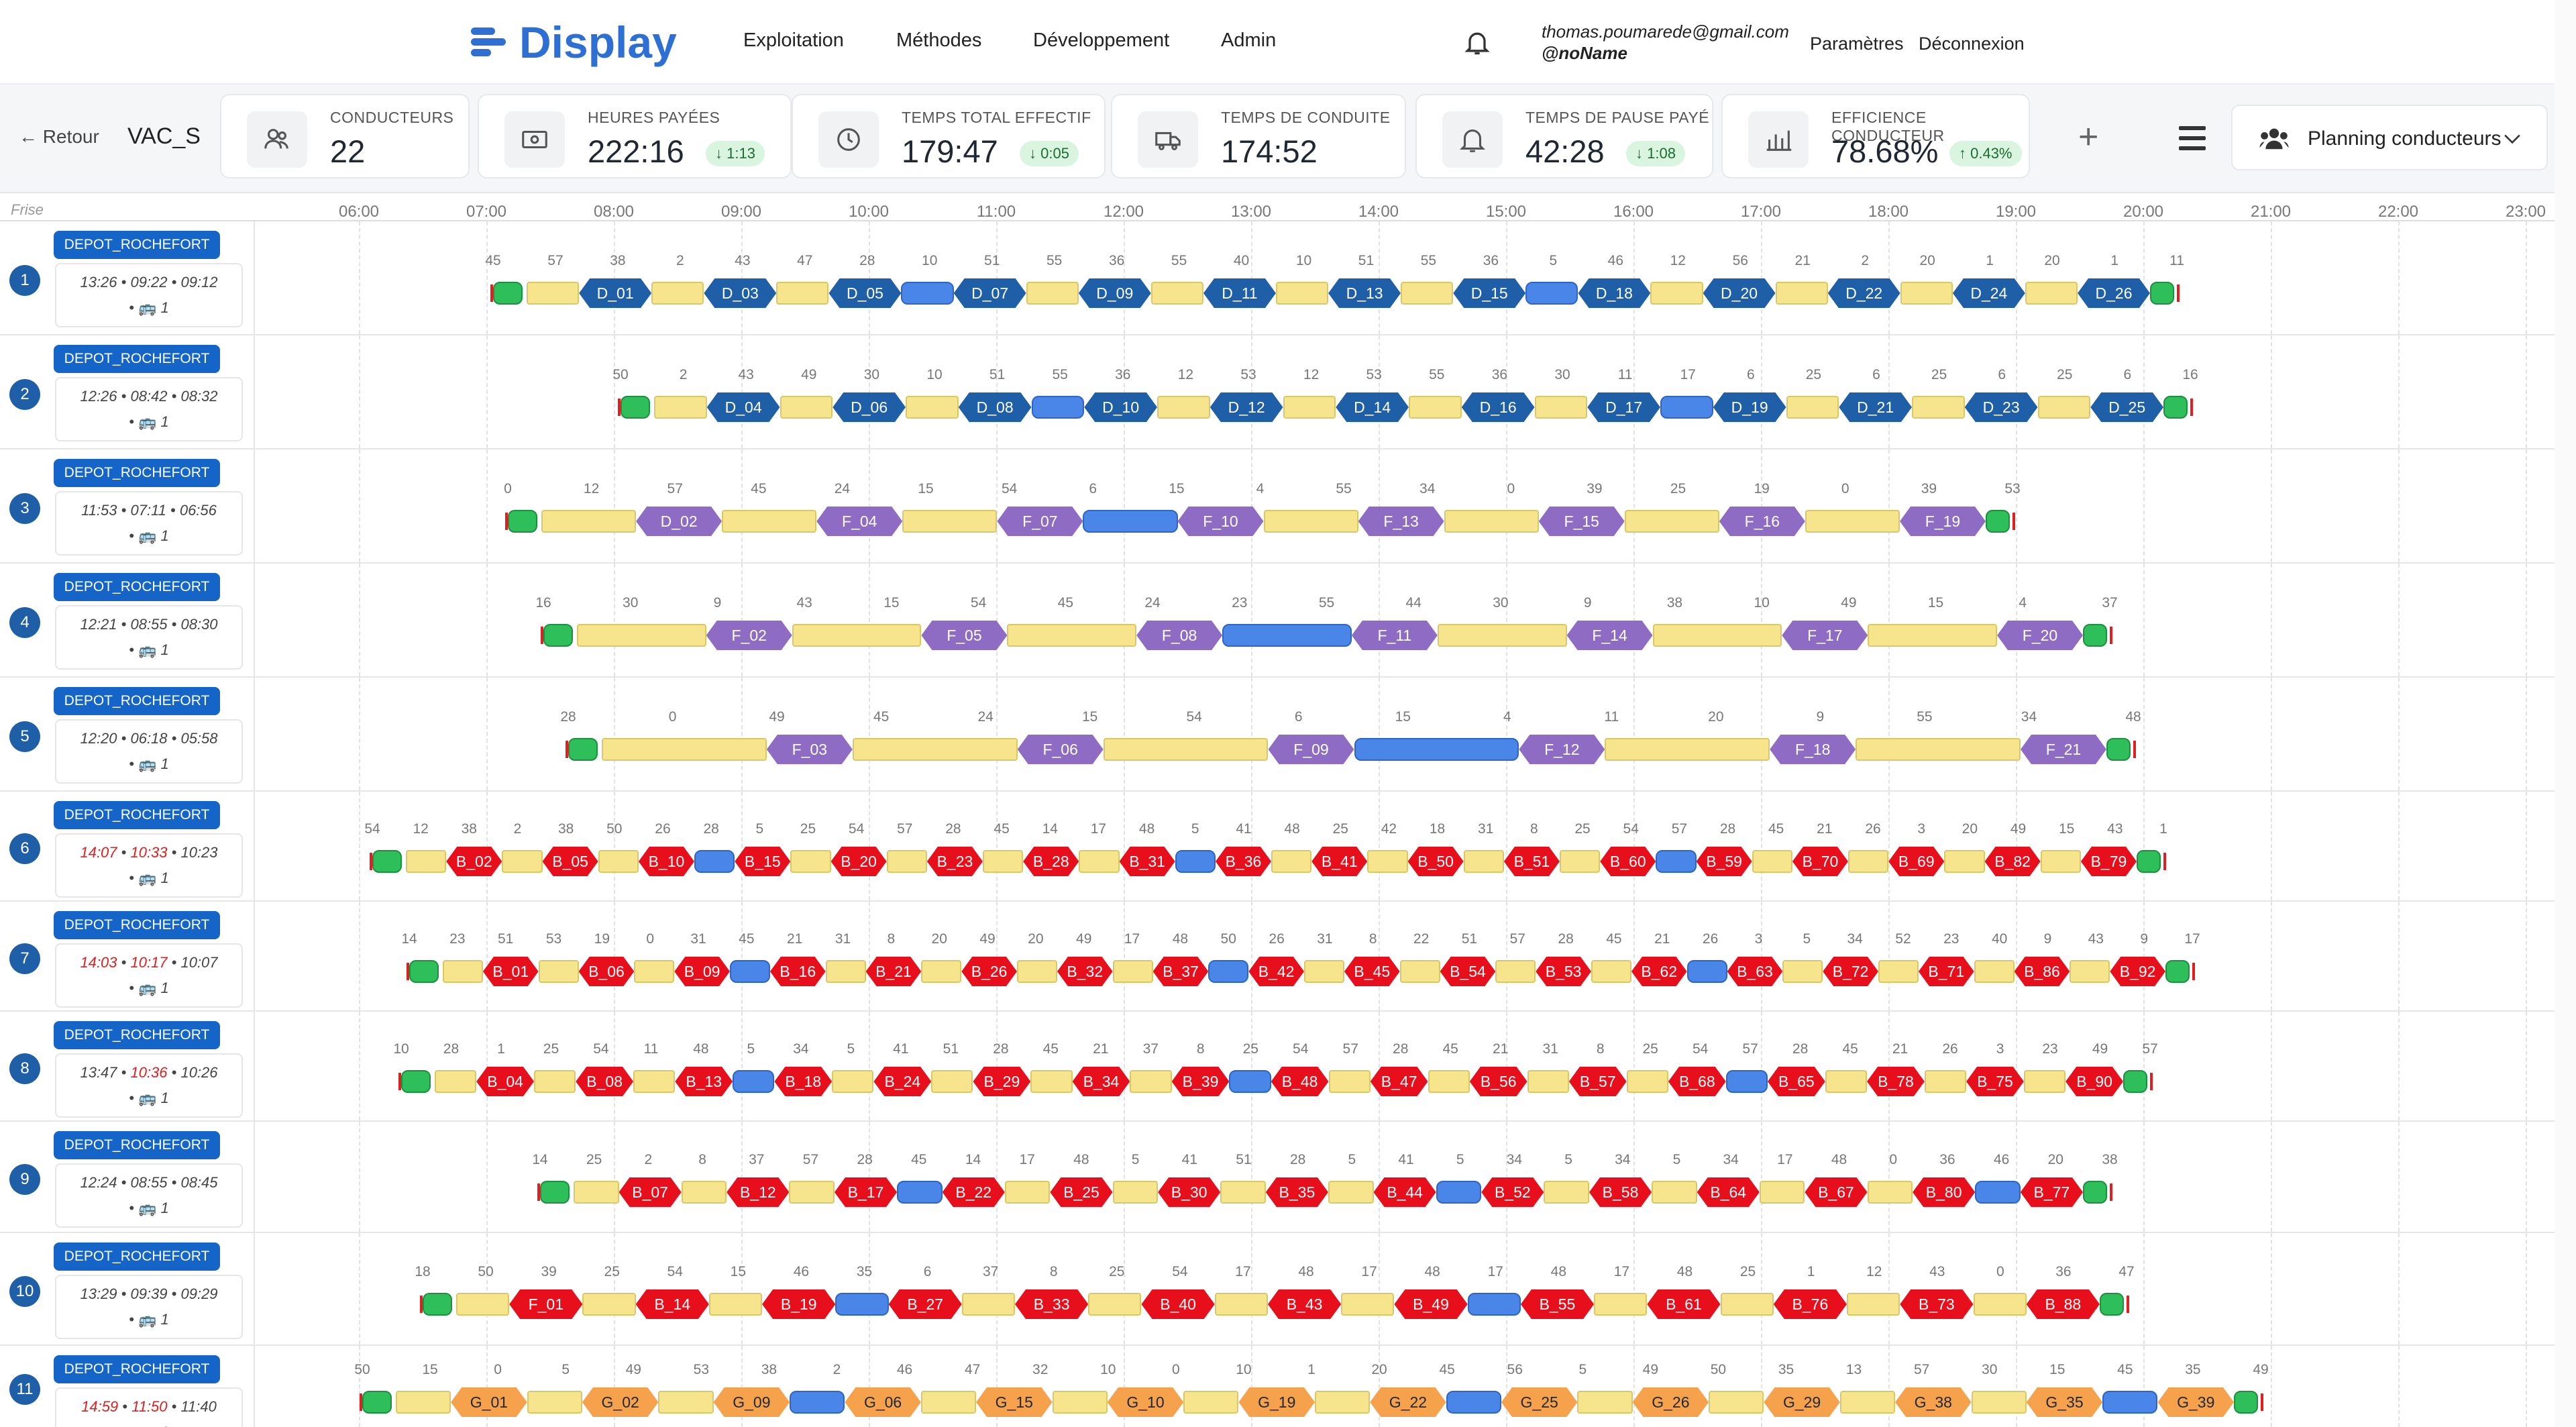  I want to click on trip-block: D_01, so click(615, 293).